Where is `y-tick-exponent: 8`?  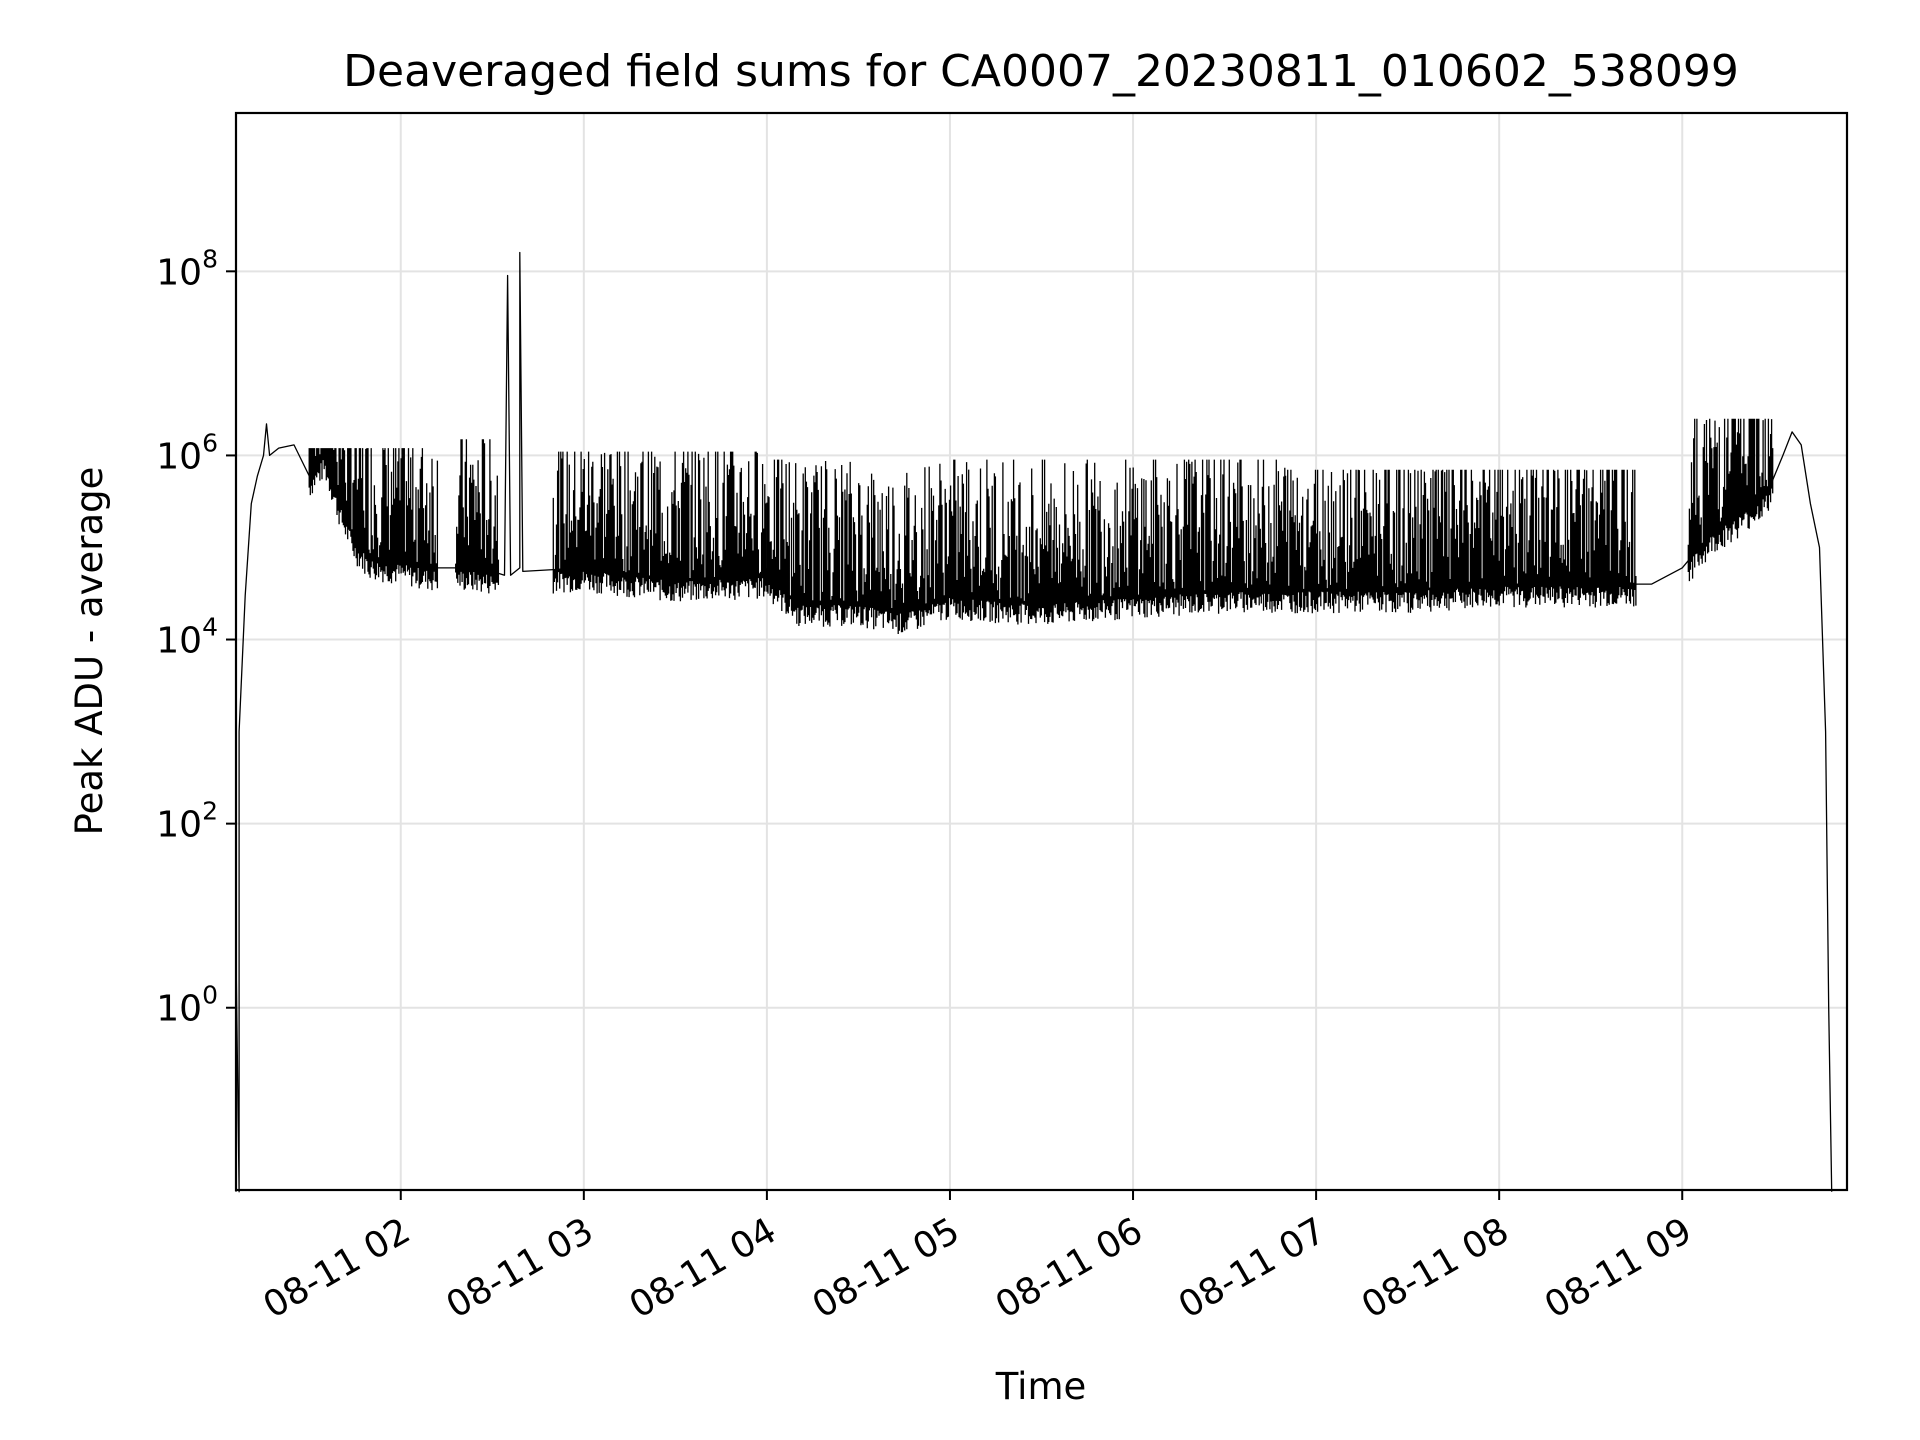
y-tick-exponent: 8 is located at coordinates (210, 258).